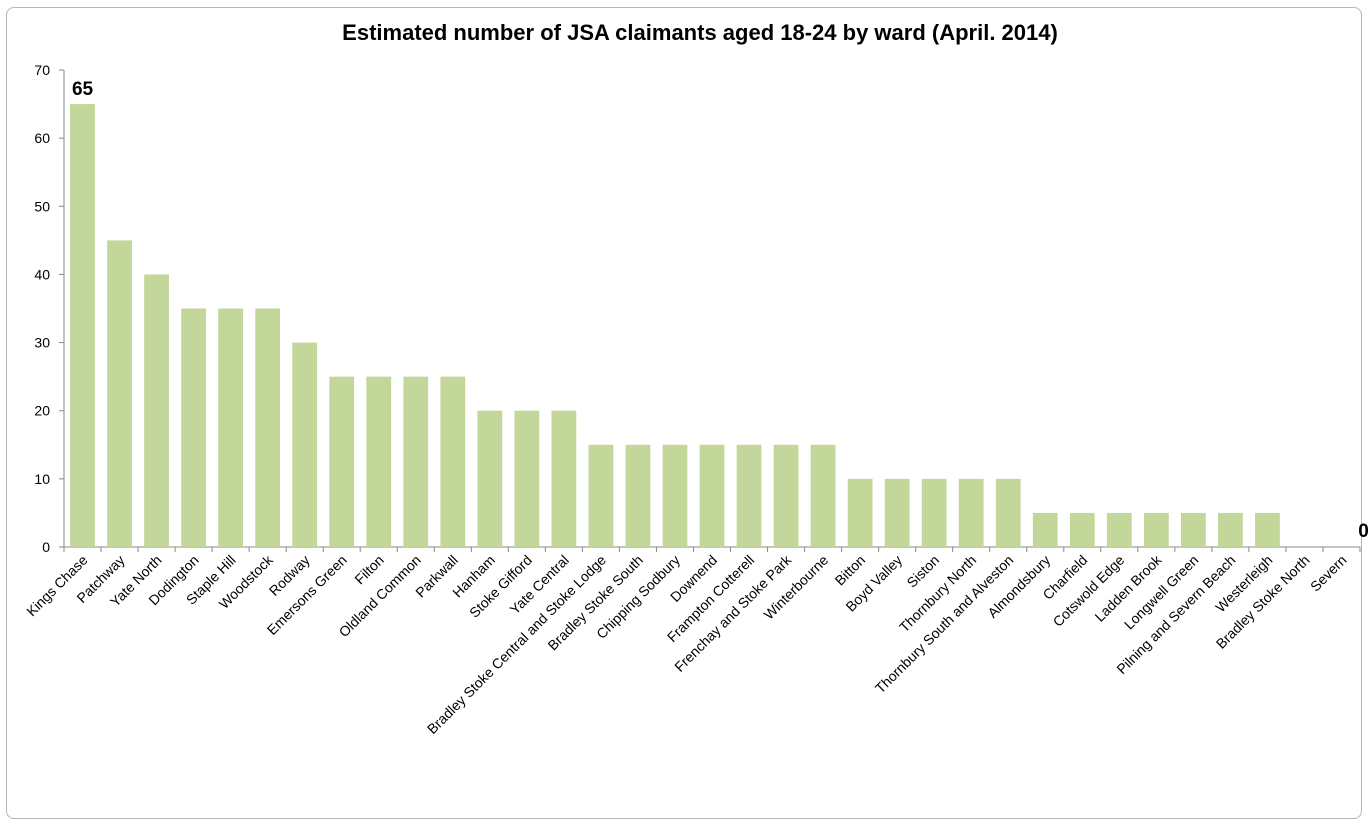 The image size is (1369, 827). I want to click on data-label: 0, so click(1363, 531).